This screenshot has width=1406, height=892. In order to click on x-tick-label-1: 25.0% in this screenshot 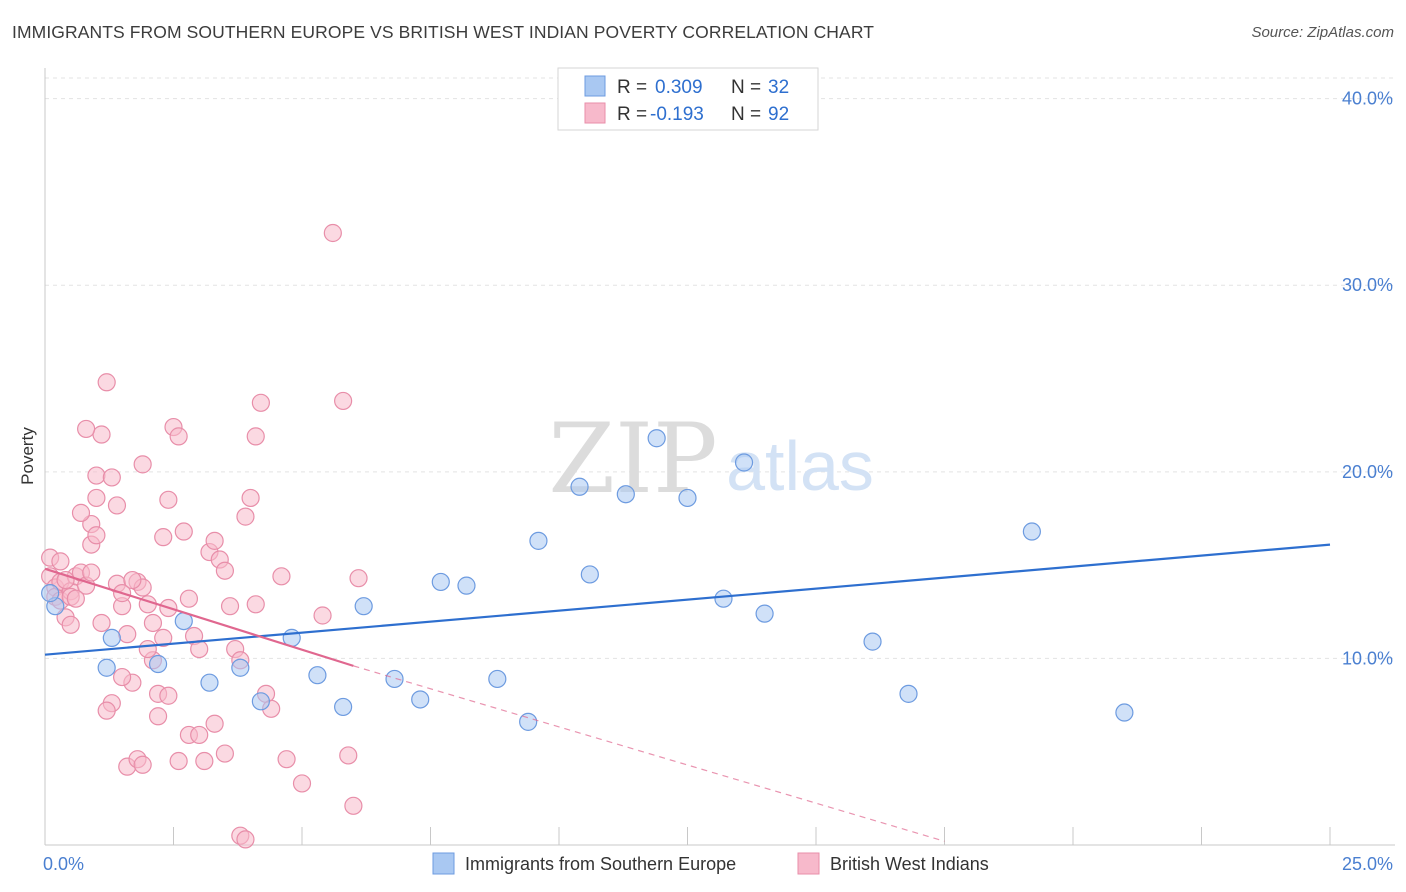, I will do `click(1367, 864)`.